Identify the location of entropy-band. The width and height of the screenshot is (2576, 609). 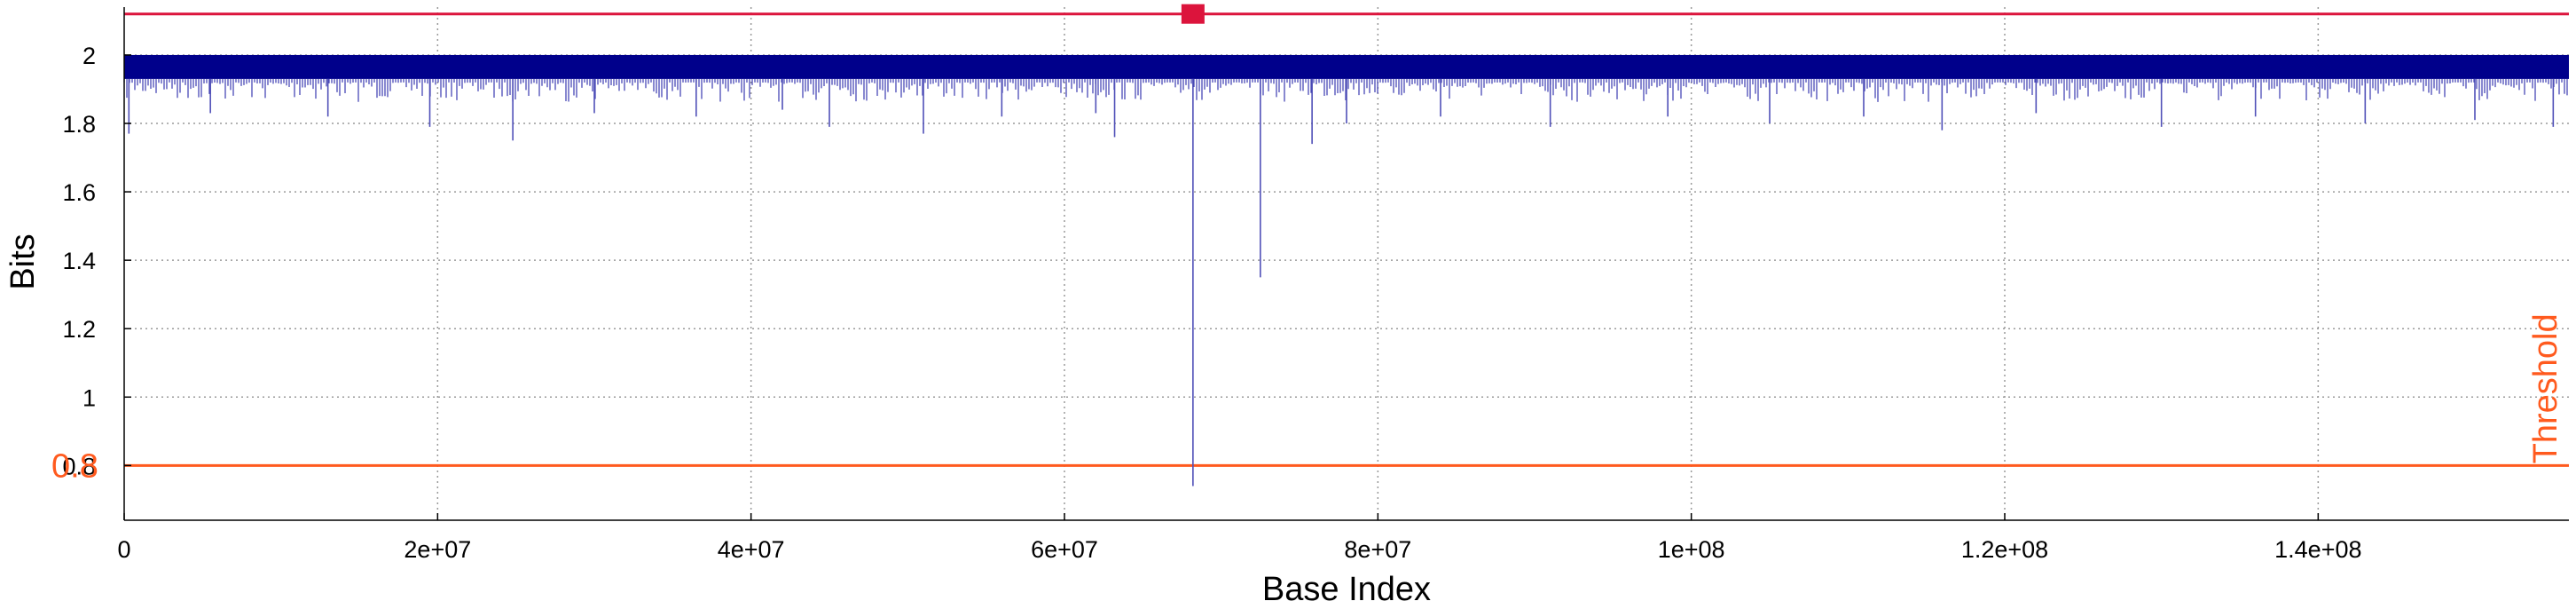
(1346, 66).